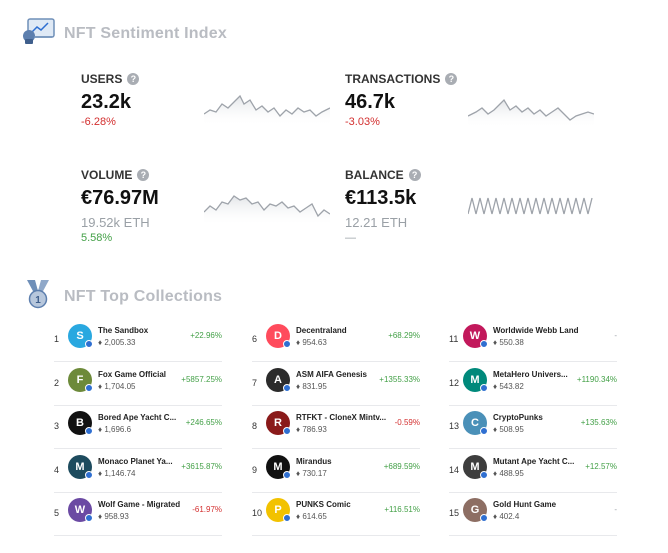 The image size is (668, 553). Describe the element at coordinates (331, 374) in the screenshot. I see `collection-name: ASM AIFA Genesis` at that location.